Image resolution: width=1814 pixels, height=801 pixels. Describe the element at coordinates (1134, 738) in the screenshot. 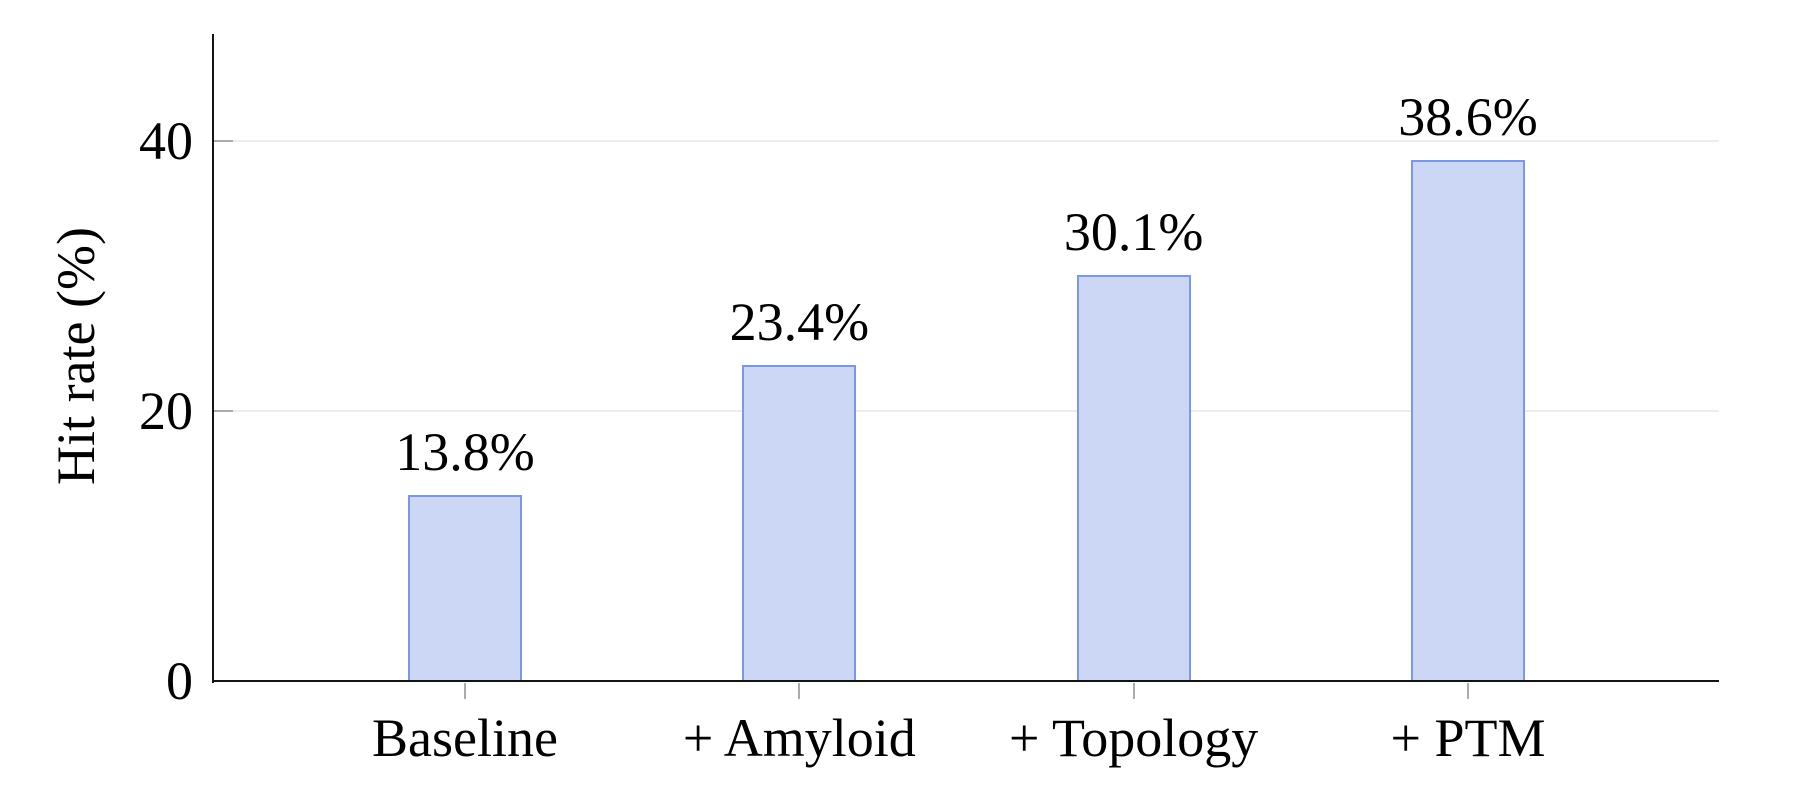

I see `x-tick-label-3: + Topology` at that location.